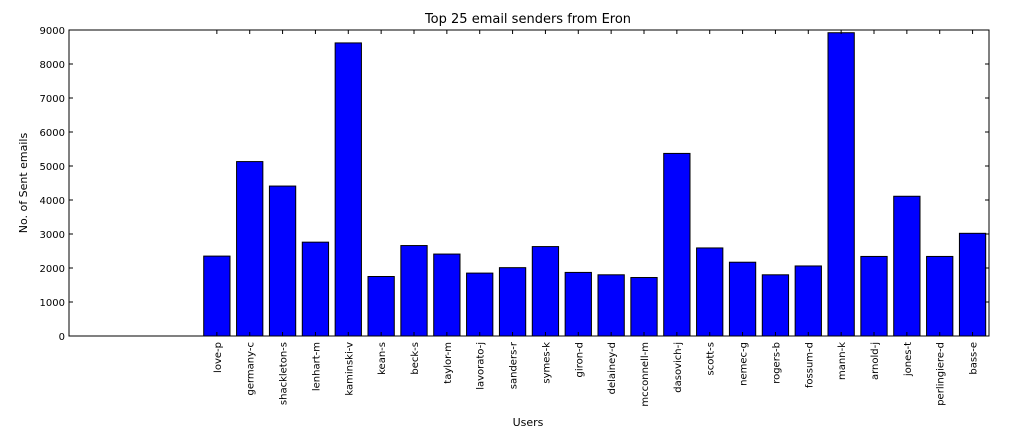 This screenshot has width=1018, height=440. I want to click on bar-mcconnell-m, so click(644, 307).